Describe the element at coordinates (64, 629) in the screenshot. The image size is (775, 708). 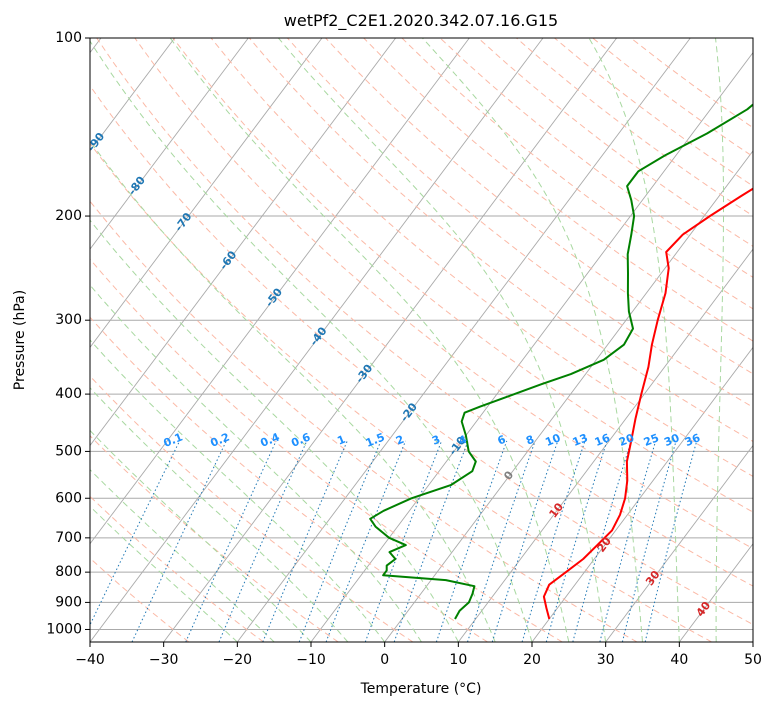
I see `y-tick-label: 1000` at that location.